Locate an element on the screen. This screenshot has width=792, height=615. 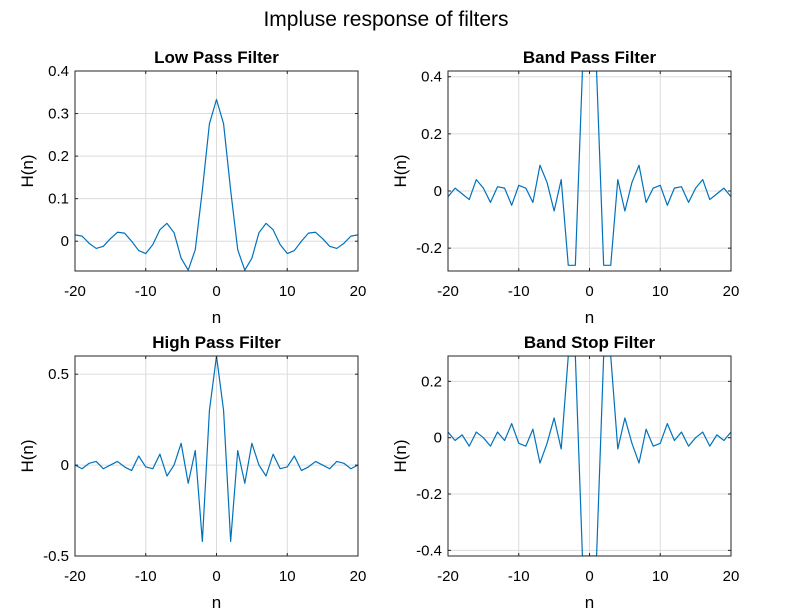
ytick-label-1: 0.1 is located at coordinates (58, 199).